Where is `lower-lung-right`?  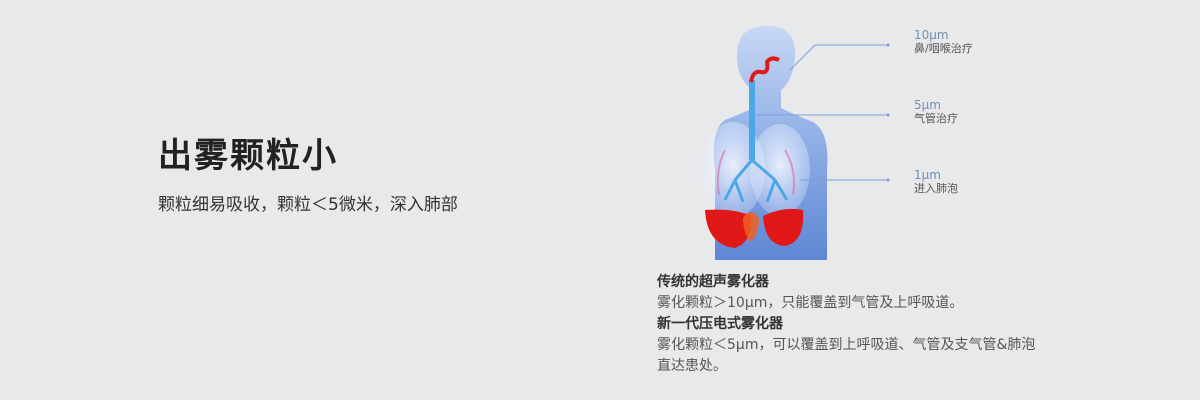 lower-lung-right is located at coordinates (783, 227).